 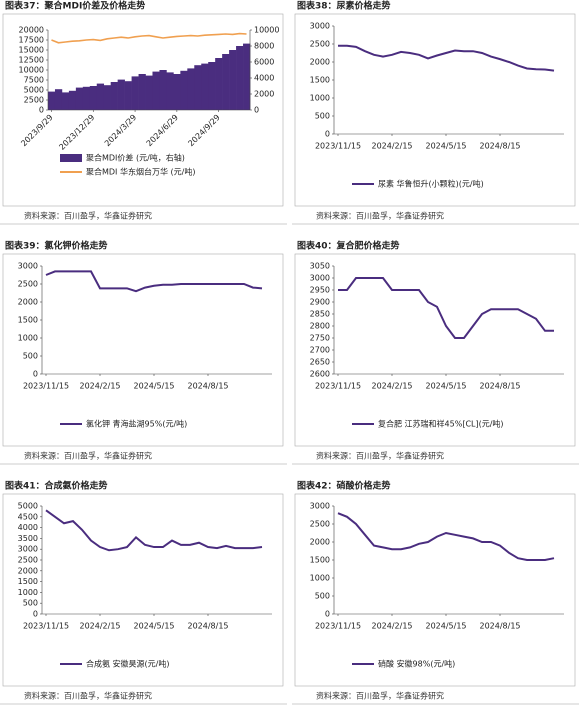 What do you see at coordinates (264, 78) in the screenshot?
I see `y2-tick-label: 4000` at bounding box center [264, 78].